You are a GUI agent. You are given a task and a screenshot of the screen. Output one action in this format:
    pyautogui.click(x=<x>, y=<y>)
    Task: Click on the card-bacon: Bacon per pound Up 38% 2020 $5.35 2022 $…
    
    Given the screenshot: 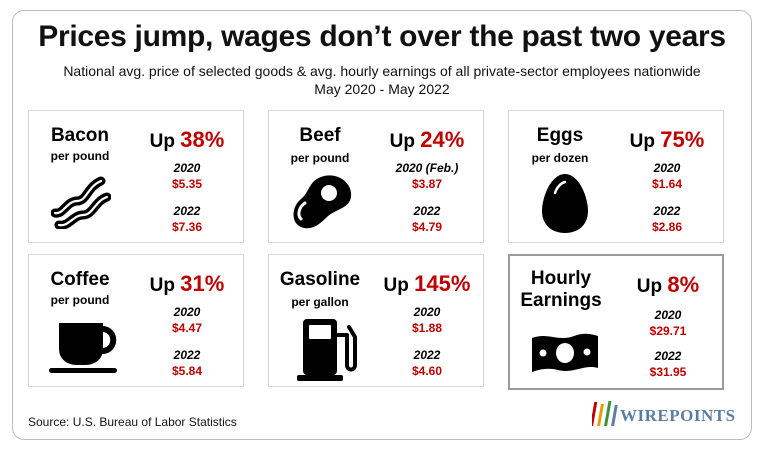 What is the action you would take?
    pyautogui.click(x=136, y=176)
    